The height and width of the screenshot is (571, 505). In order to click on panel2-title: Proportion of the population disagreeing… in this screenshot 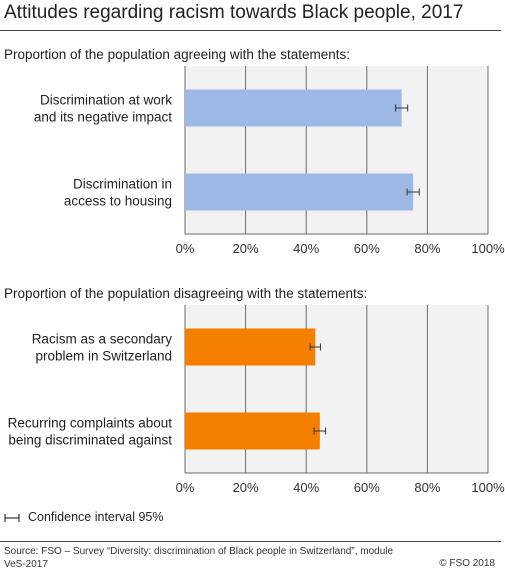, I will do `click(186, 293)`.